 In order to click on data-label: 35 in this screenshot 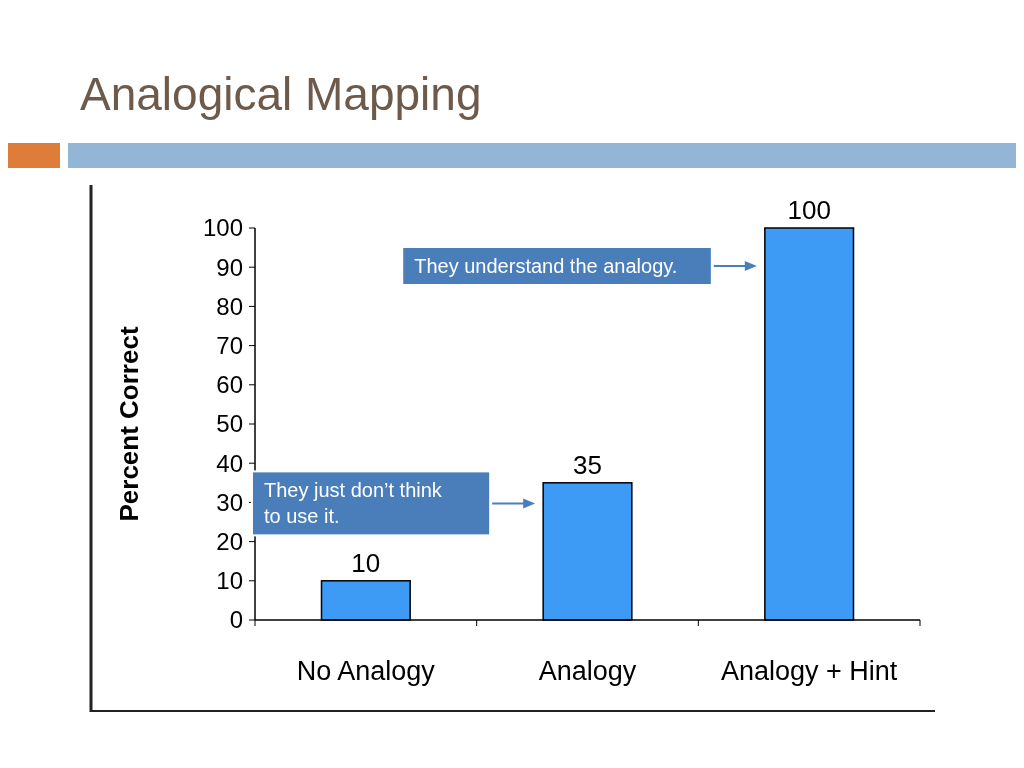, I will do `click(587, 464)`.